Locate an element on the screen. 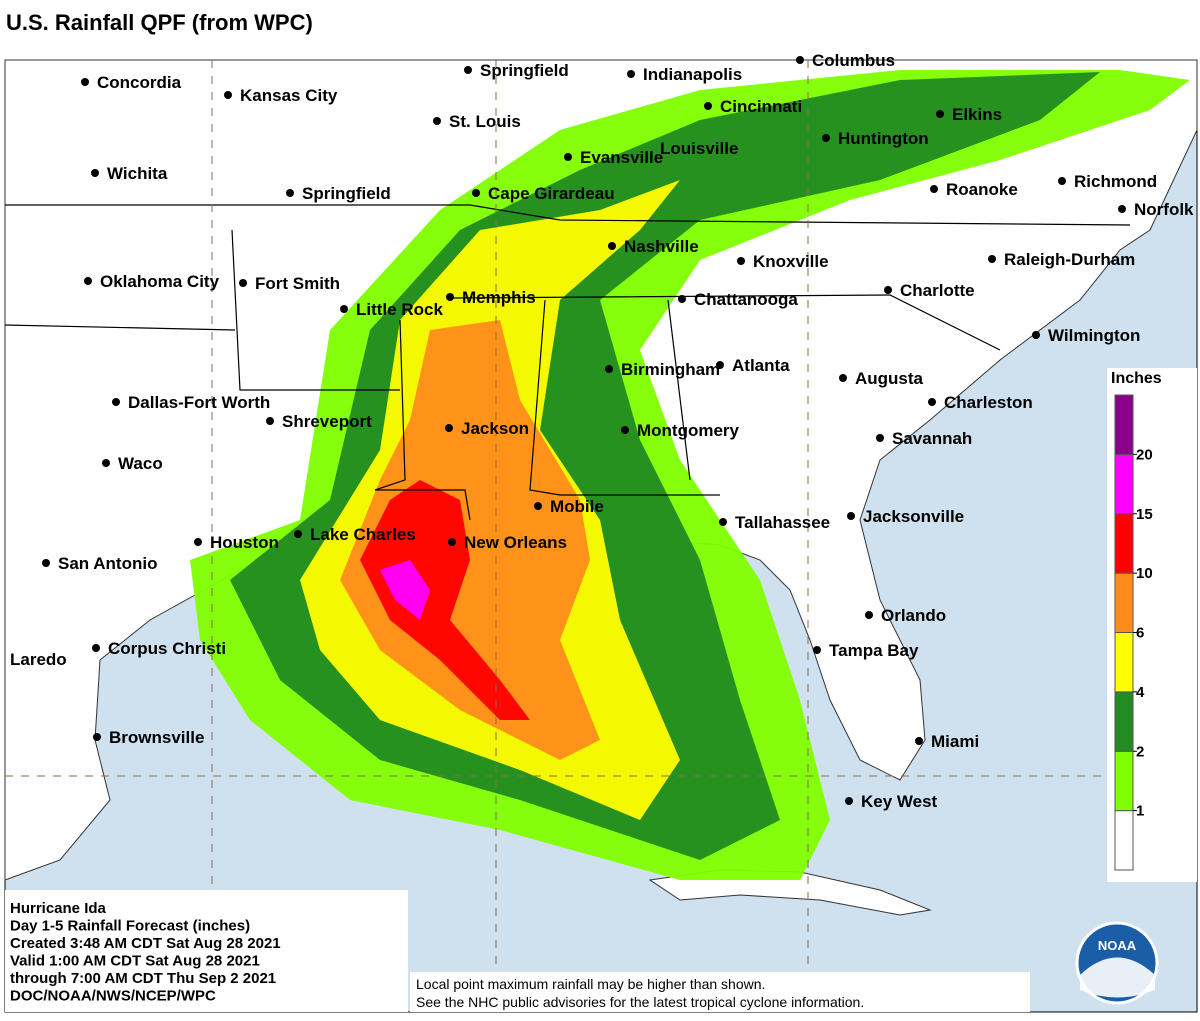  city-label: Key West is located at coordinates (899, 801).